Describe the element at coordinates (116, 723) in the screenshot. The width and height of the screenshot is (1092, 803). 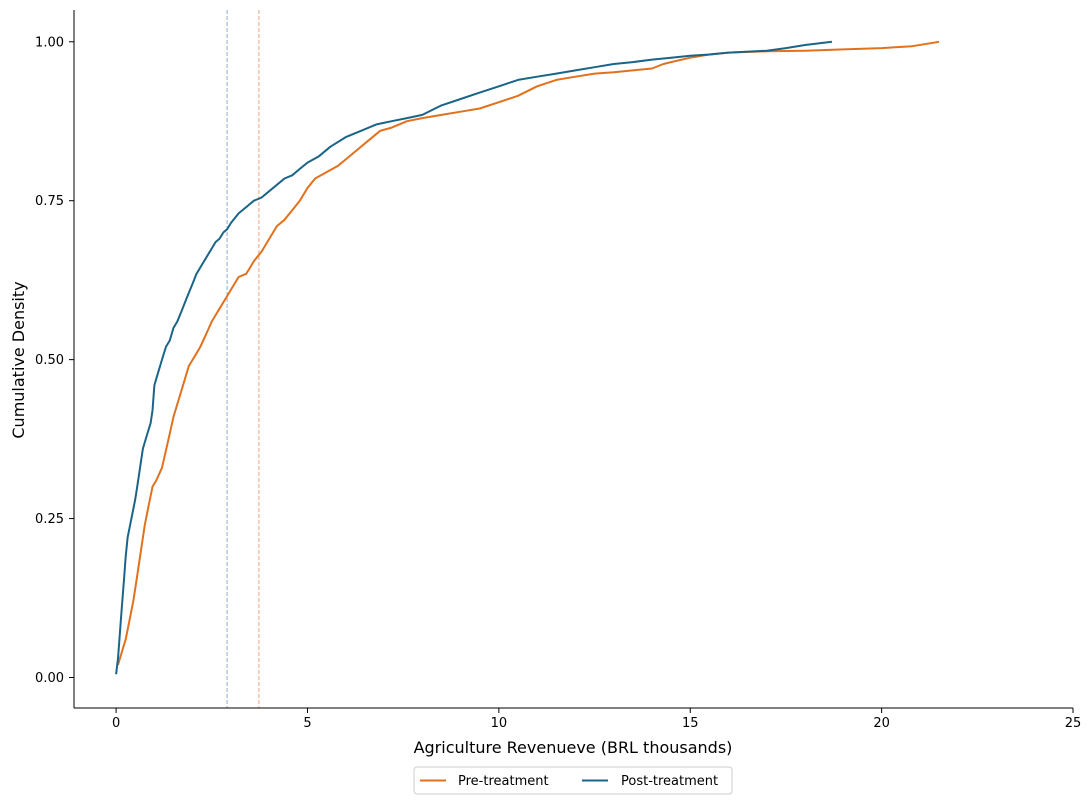
I see `x-tick-label: 0` at that location.